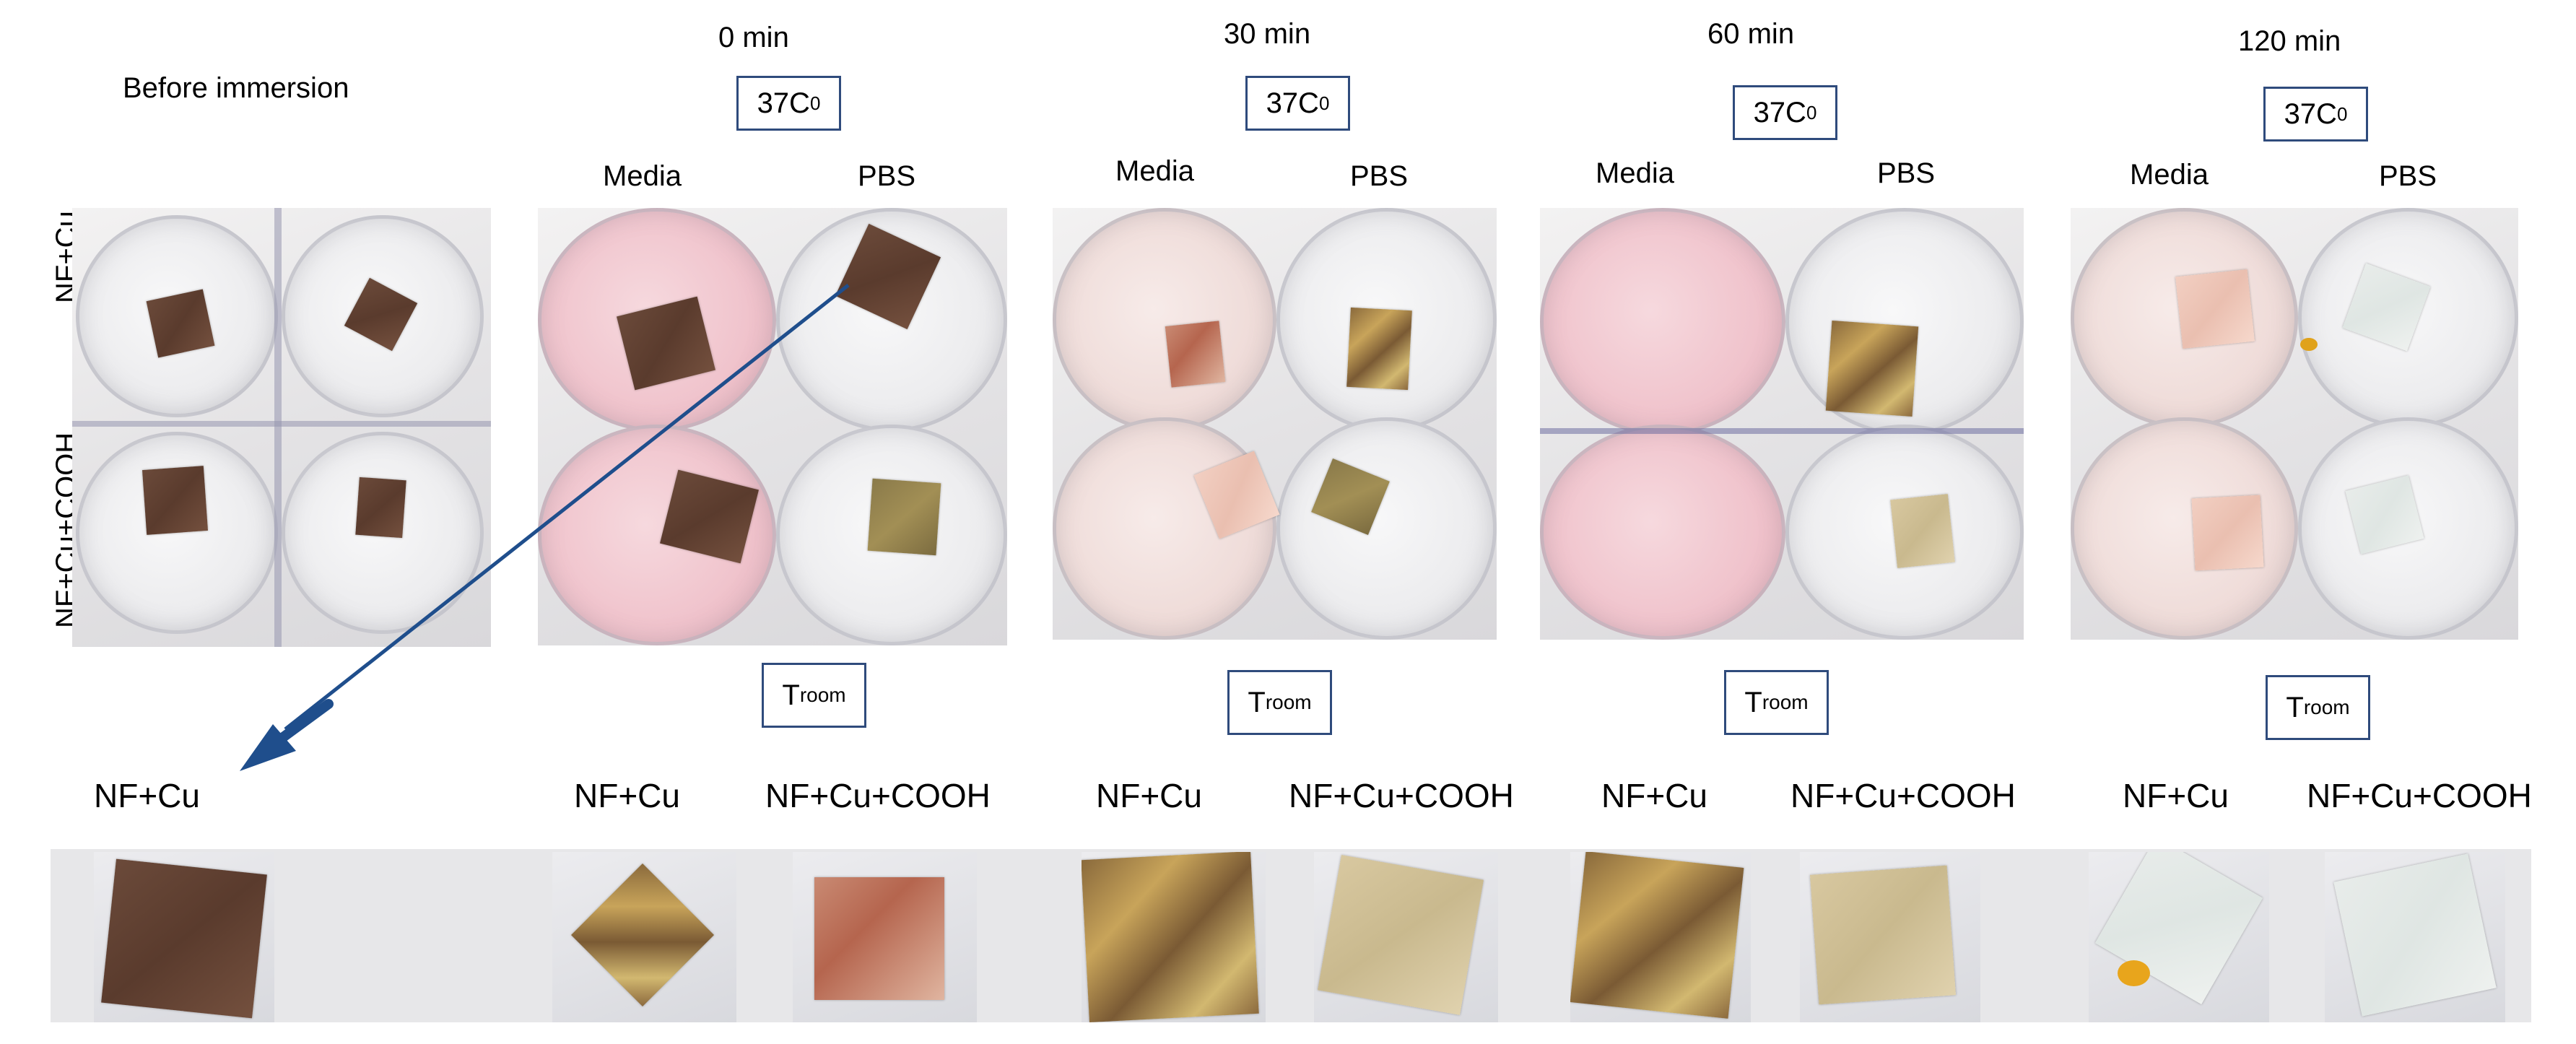 The height and width of the screenshot is (1044, 2576). Describe the element at coordinates (1275, 424) in the screenshot. I see `photo-30-min` at that location.